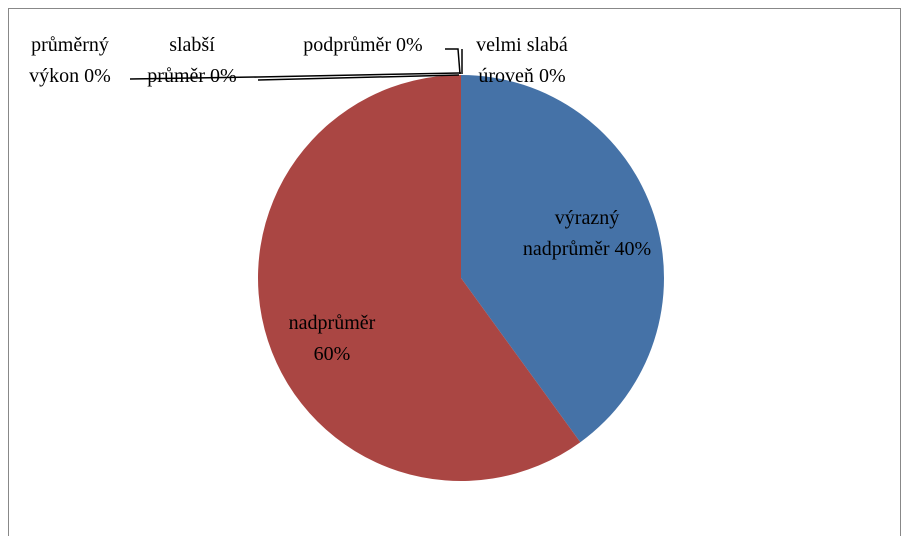  I want to click on data-label: podprůměr 0%, so click(363, 45).